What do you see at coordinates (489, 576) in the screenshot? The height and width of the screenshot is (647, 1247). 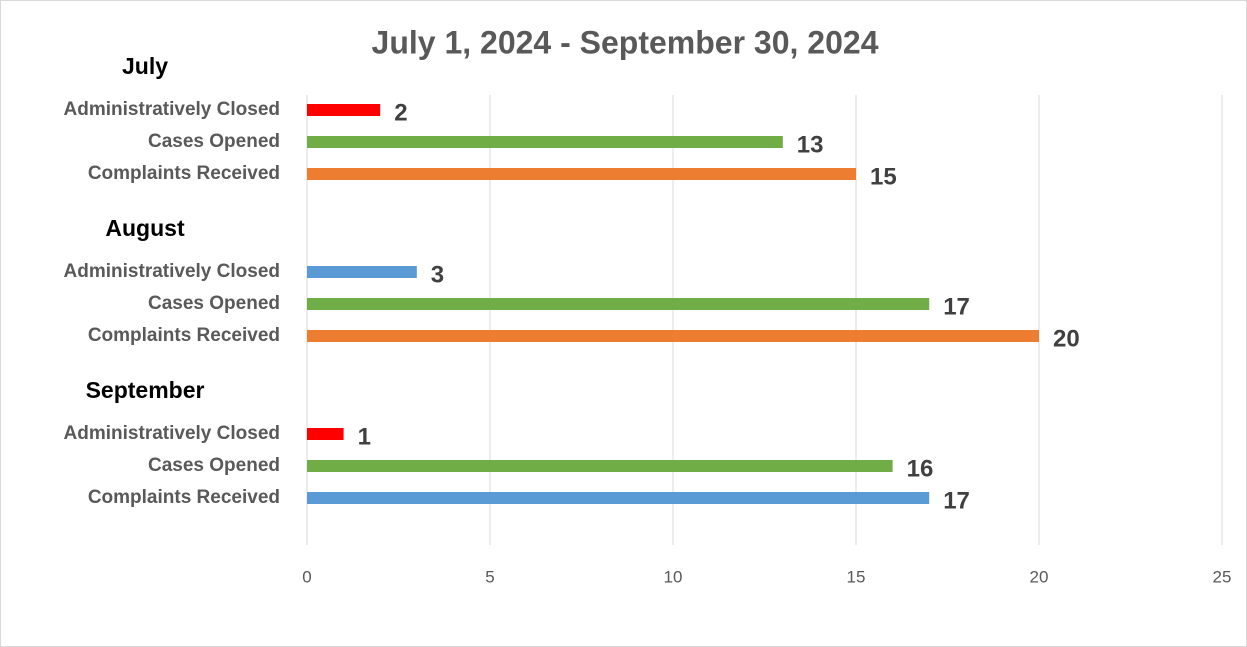 I see `x-tick-label: 5` at bounding box center [489, 576].